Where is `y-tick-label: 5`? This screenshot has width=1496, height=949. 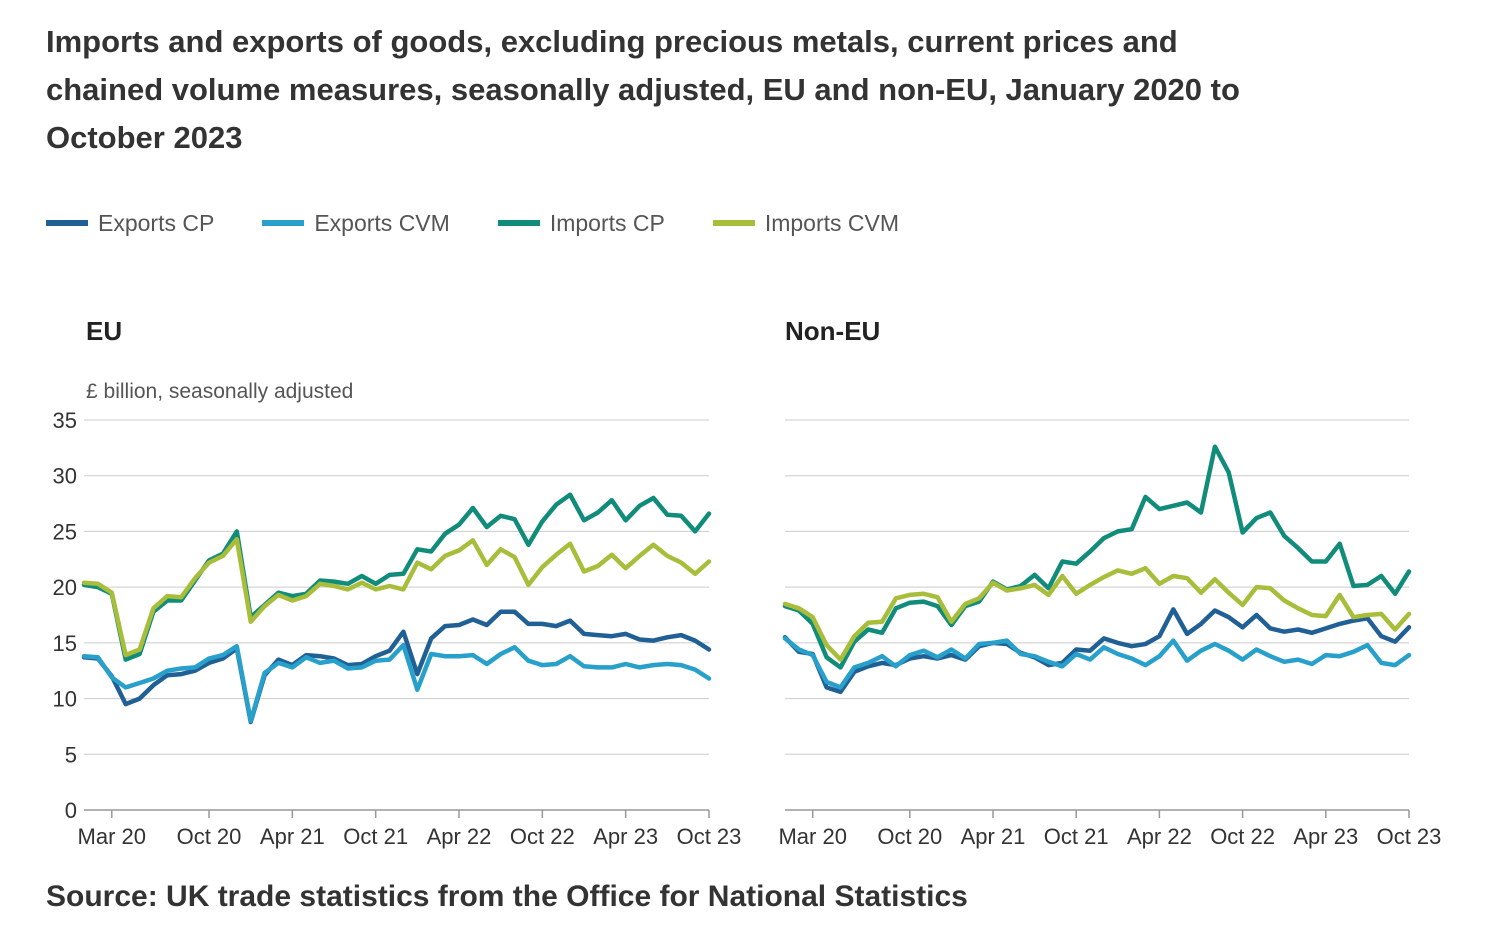 y-tick-label: 5 is located at coordinates (71, 754).